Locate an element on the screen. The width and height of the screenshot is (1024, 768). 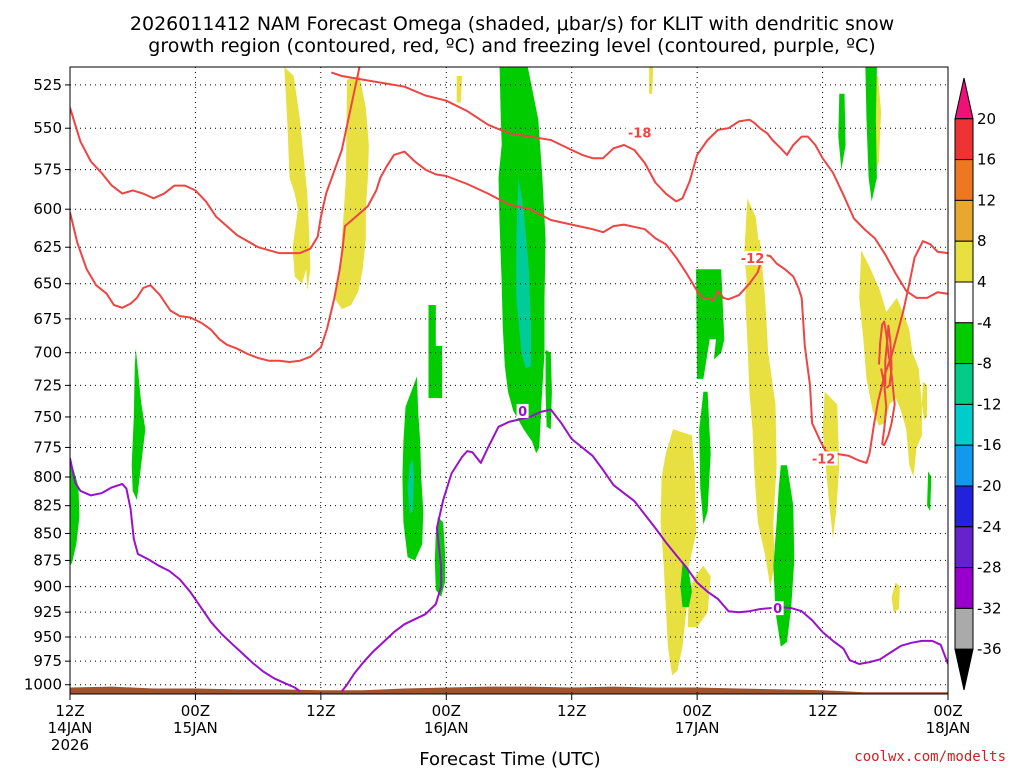
x-tick-label-3-1: 16JAN is located at coordinates (446, 728).